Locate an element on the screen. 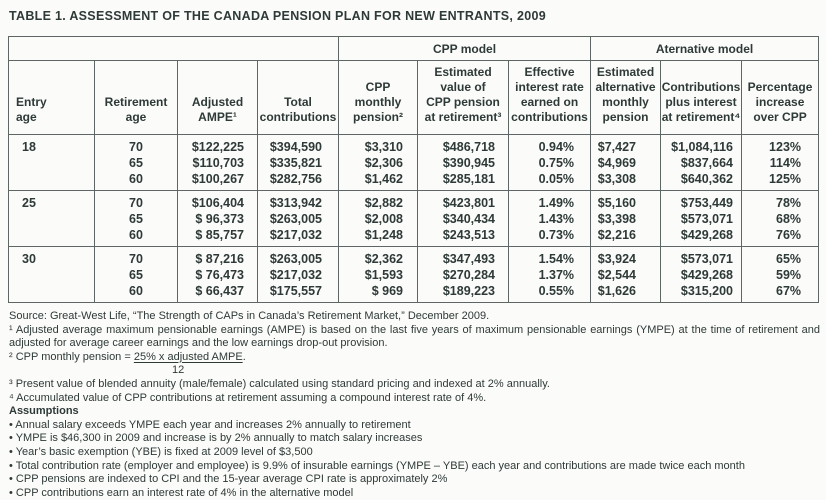 This screenshot has height=500, width=826. group-header-empty is located at coordinates (173, 48).